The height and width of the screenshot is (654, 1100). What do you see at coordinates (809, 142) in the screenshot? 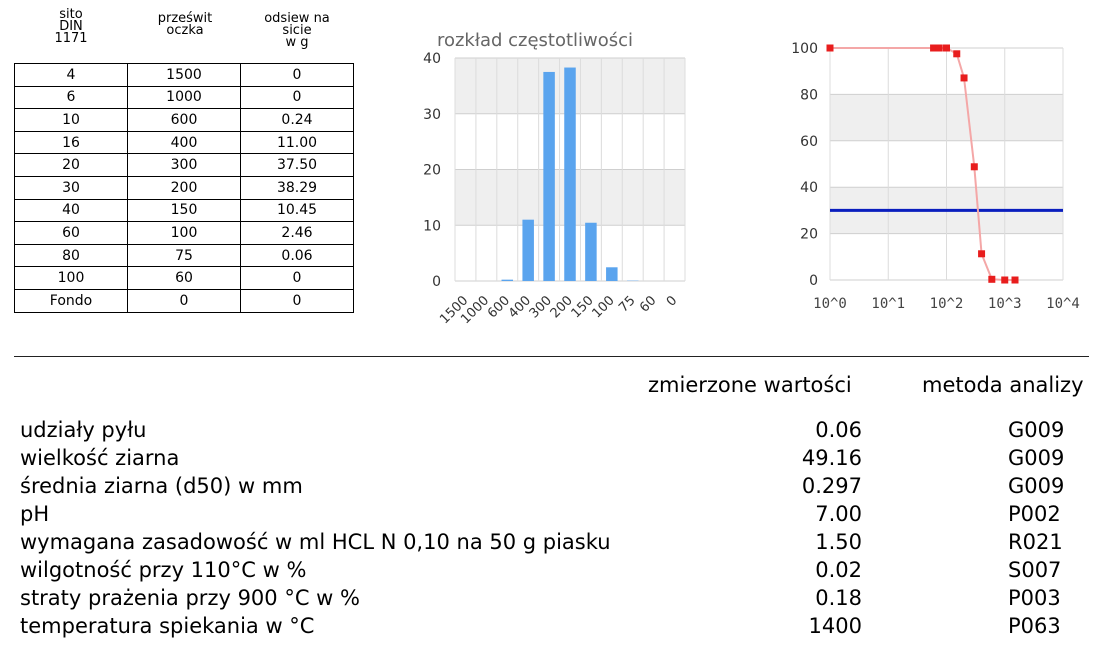
I see `y-tick-label: 60` at bounding box center [809, 142].